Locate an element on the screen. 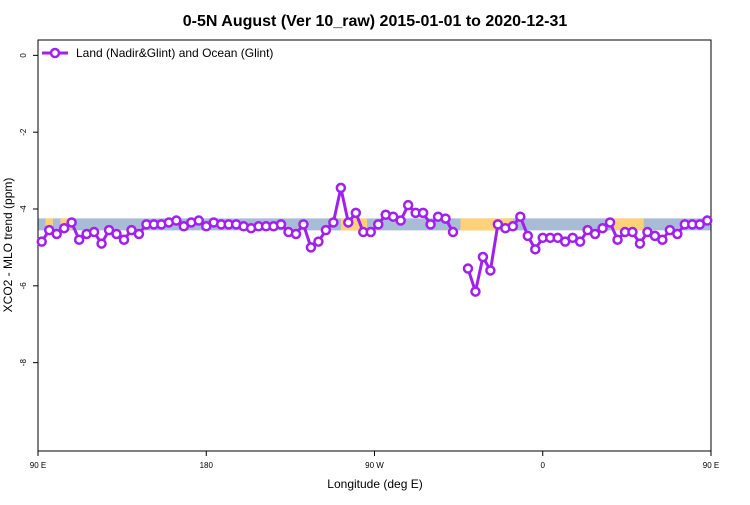 This screenshot has height=505, width=750. y-tick-label-0: 0 is located at coordinates (23, 55).